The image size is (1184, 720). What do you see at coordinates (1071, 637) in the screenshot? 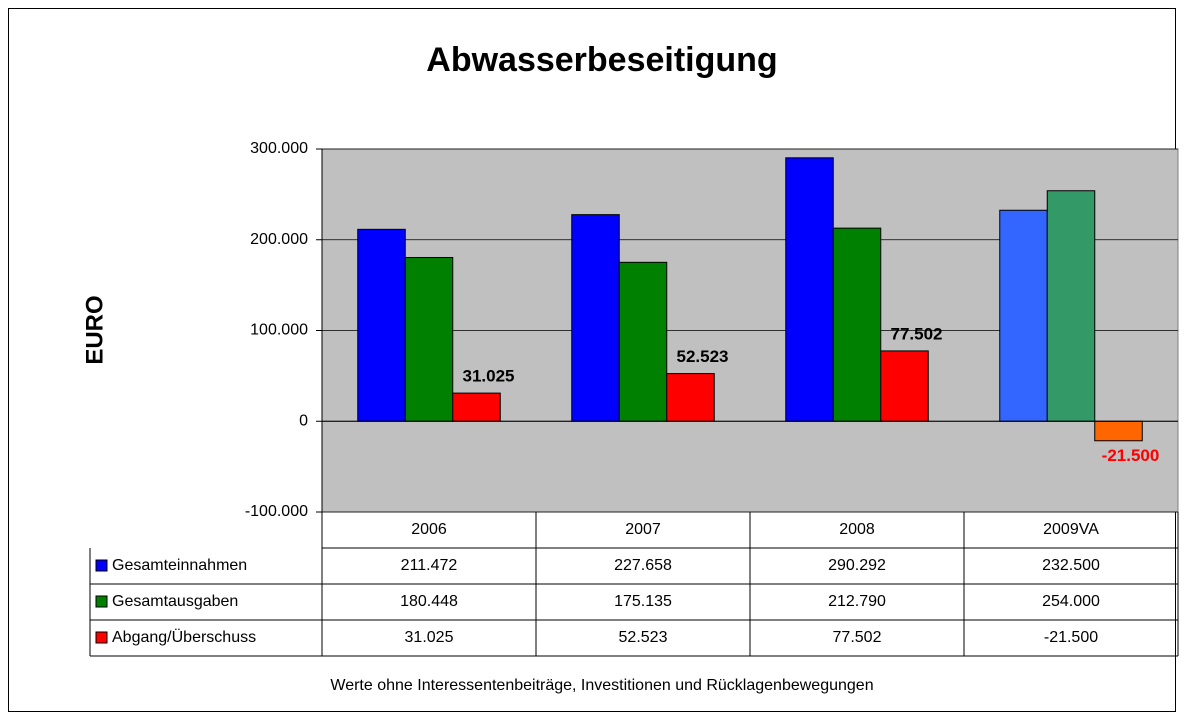
I see `table-cell: -21.500` at bounding box center [1071, 637].